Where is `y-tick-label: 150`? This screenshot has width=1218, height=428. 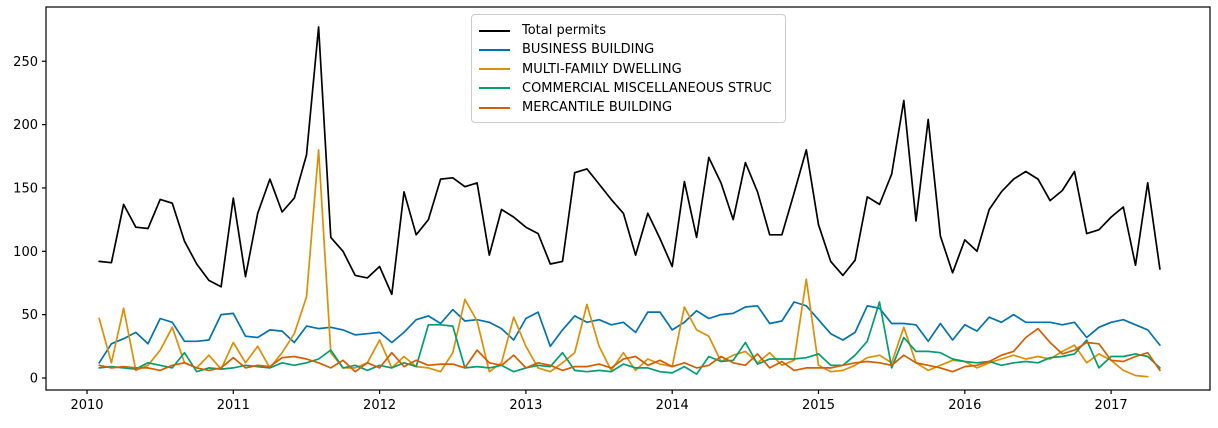
y-tick-label: 150 is located at coordinates (25, 188).